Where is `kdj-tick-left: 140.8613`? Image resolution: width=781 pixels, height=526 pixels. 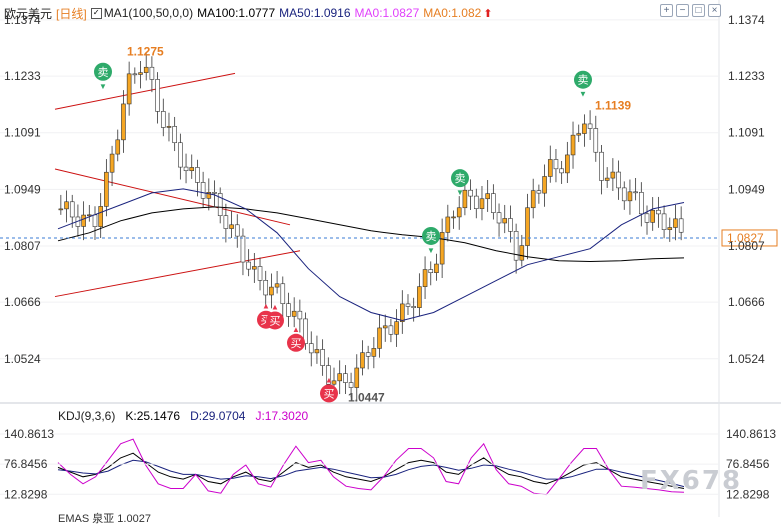
kdj-tick-left: 140.8613 is located at coordinates (29, 434).